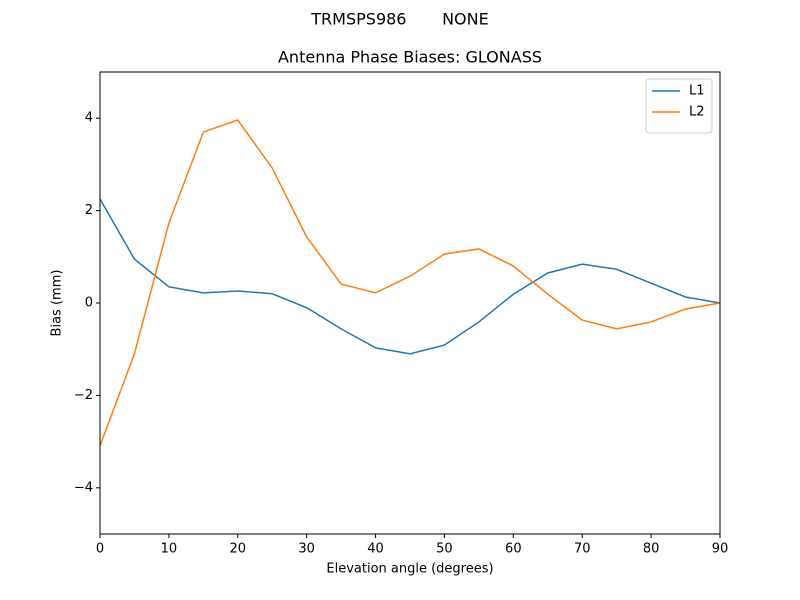  I want to click on x-tick-label: 40, so click(375, 549).